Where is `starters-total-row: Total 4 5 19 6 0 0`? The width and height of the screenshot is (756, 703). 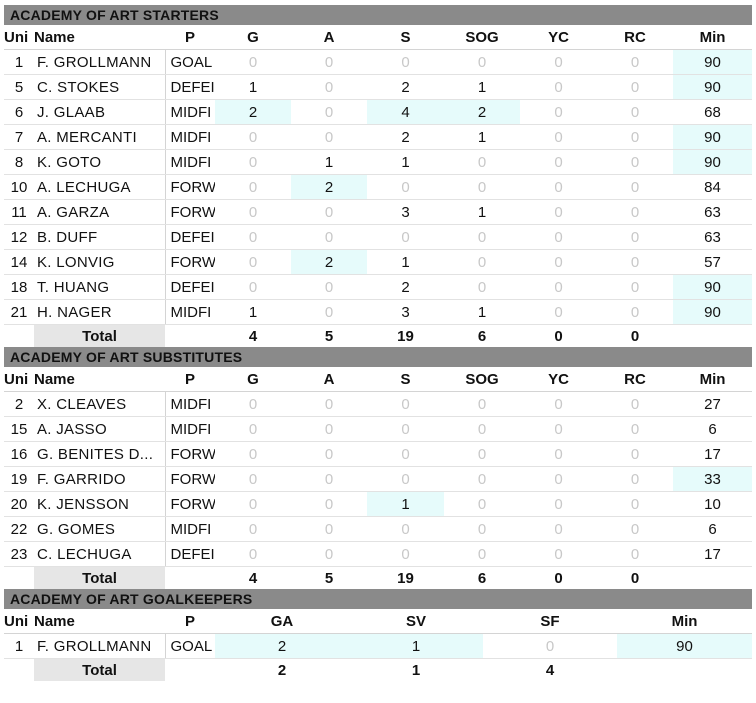
starters-total-row: Total 4 5 19 6 0 0 is located at coordinates (378, 335).